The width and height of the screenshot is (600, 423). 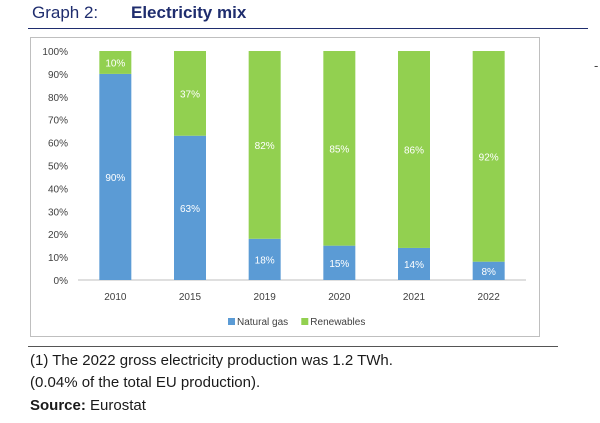 What do you see at coordinates (58, 212) in the screenshot?
I see `y-tick-label: 30%` at bounding box center [58, 212].